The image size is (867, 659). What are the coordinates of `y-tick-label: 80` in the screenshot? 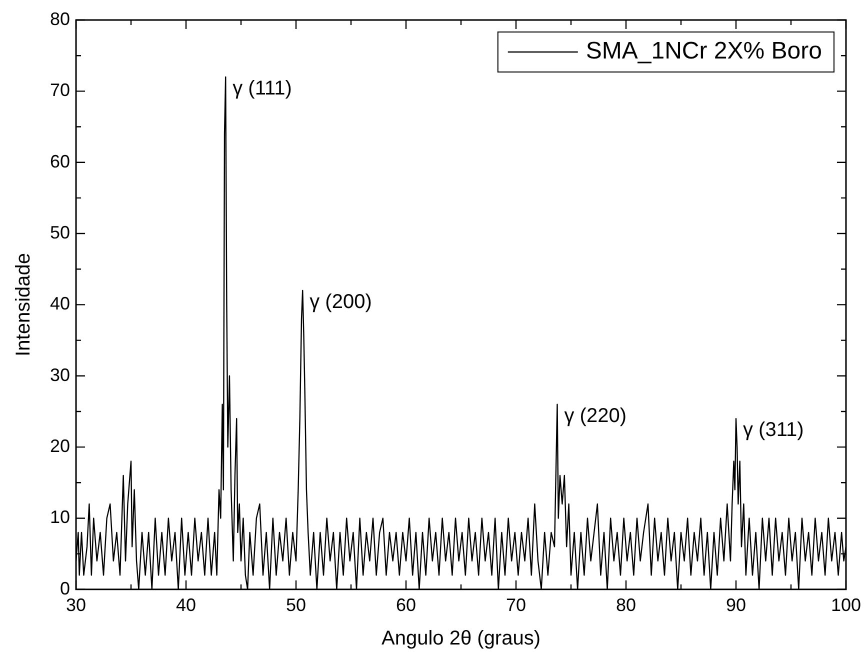 It's located at (60, 18).